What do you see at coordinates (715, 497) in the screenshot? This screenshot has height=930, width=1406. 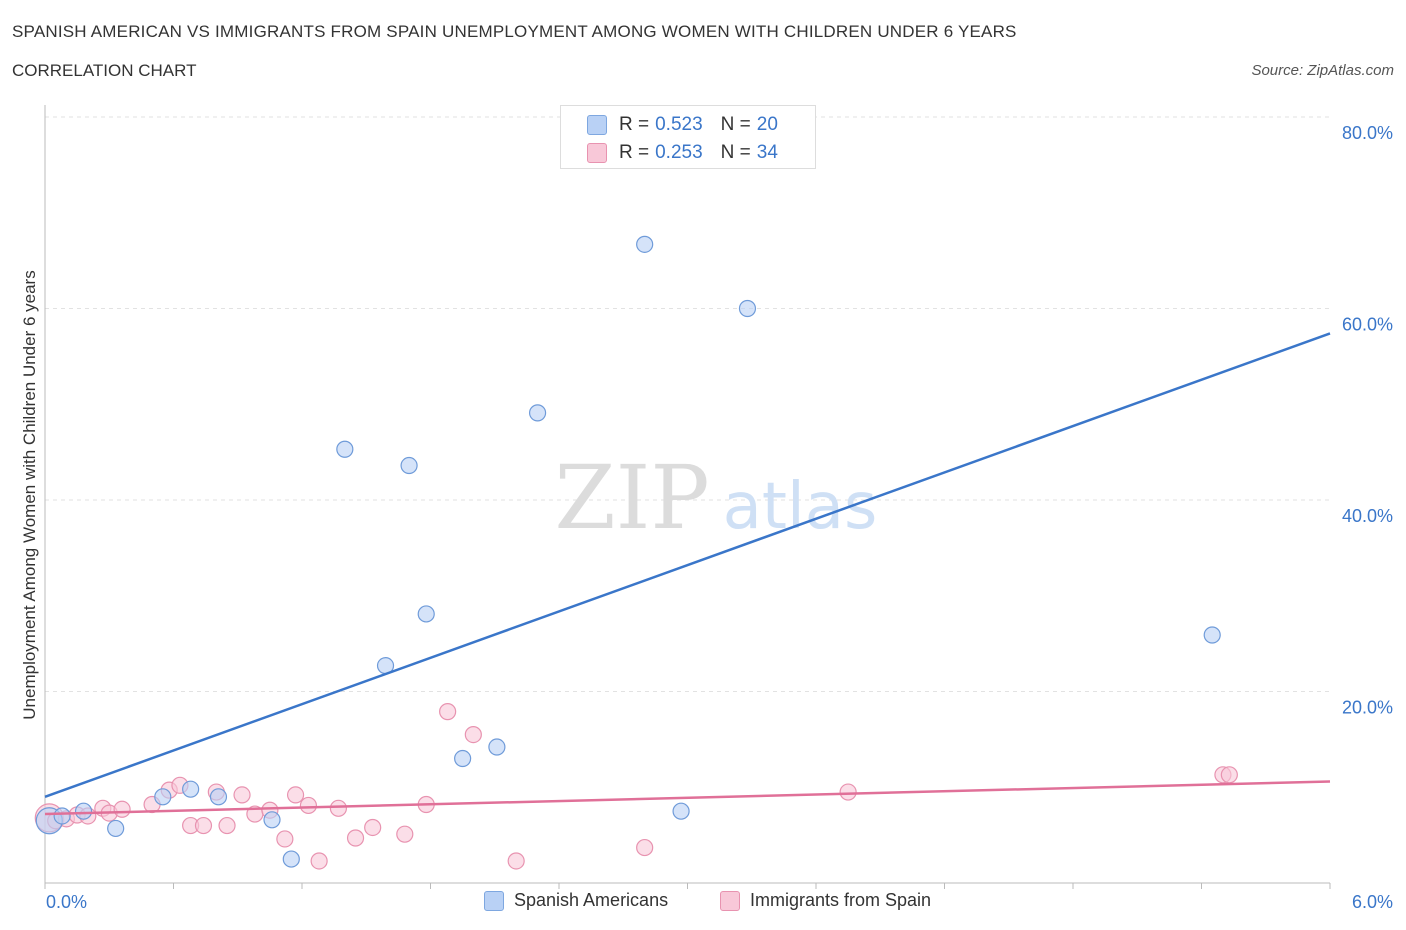 I see `watermark: ZIP atlas` at bounding box center [715, 497].